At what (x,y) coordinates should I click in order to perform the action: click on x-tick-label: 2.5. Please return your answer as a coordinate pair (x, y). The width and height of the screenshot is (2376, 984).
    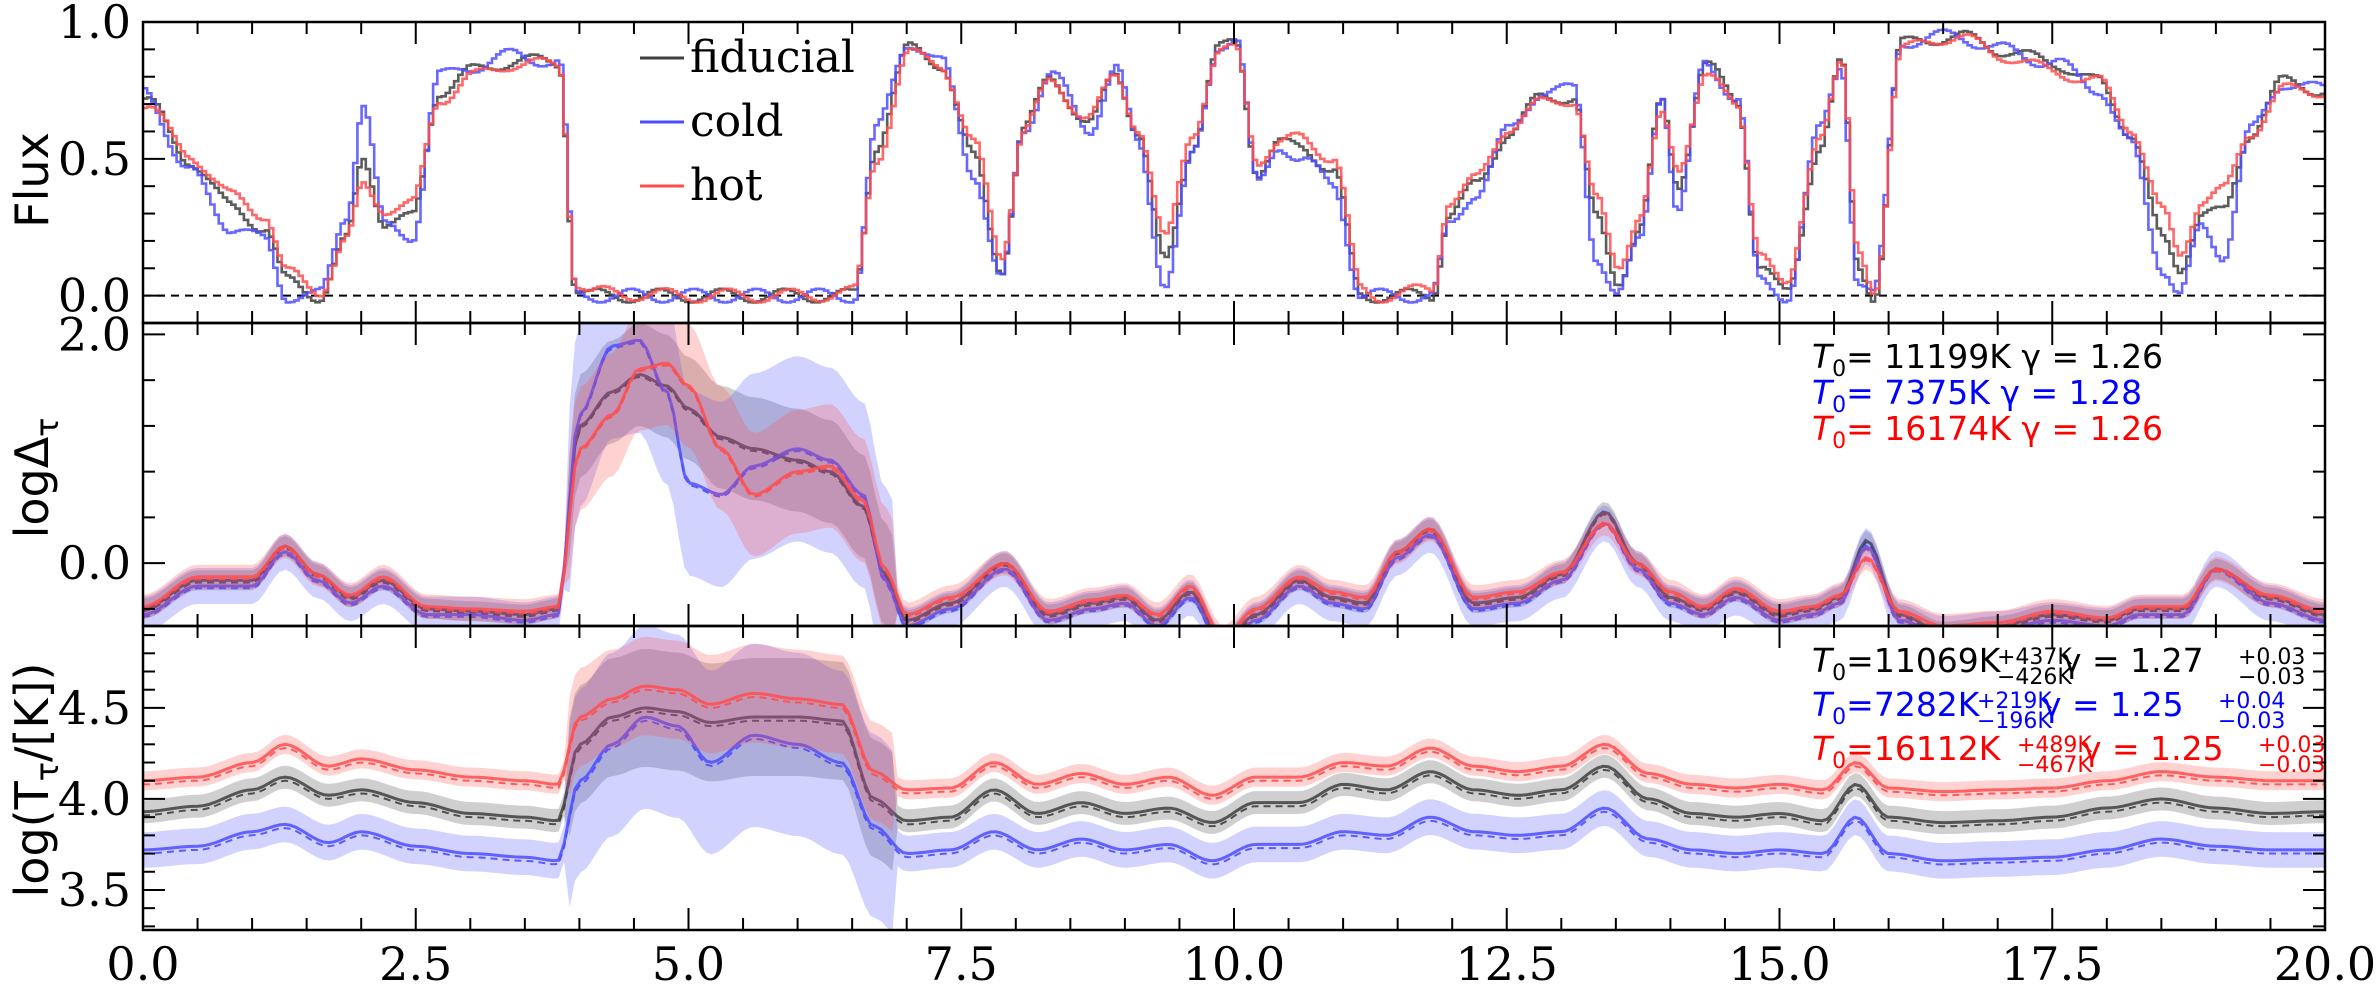
    Looking at the image, I should click on (415, 960).